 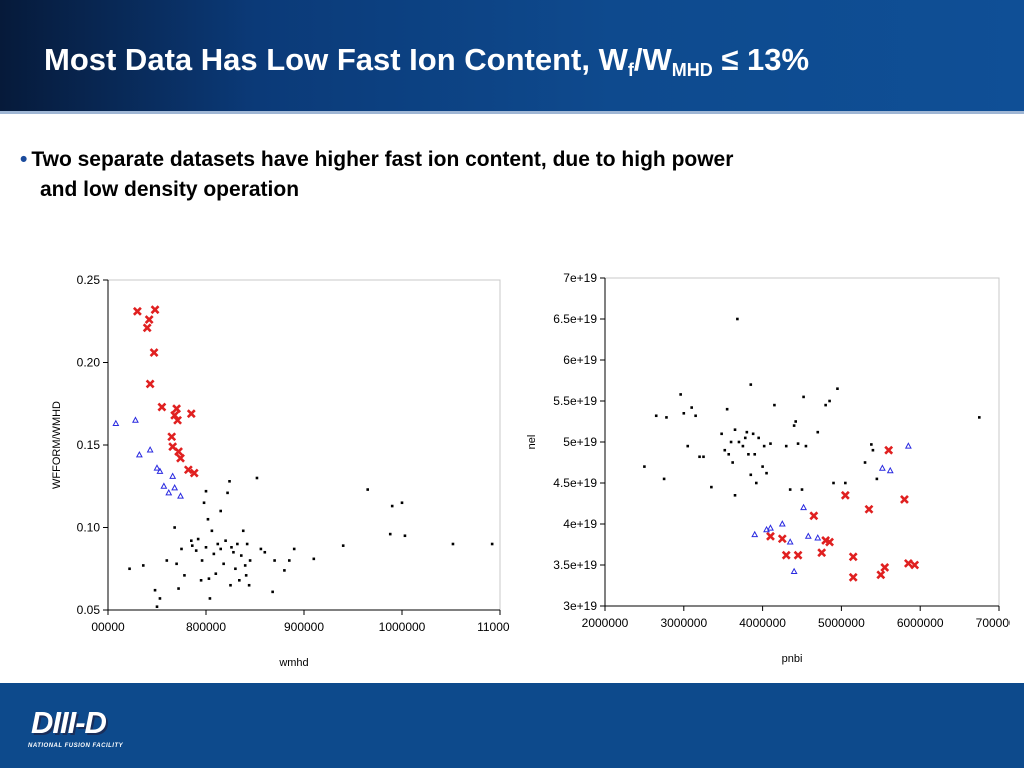 I want to click on title-mid: /W, so click(x=652, y=59).